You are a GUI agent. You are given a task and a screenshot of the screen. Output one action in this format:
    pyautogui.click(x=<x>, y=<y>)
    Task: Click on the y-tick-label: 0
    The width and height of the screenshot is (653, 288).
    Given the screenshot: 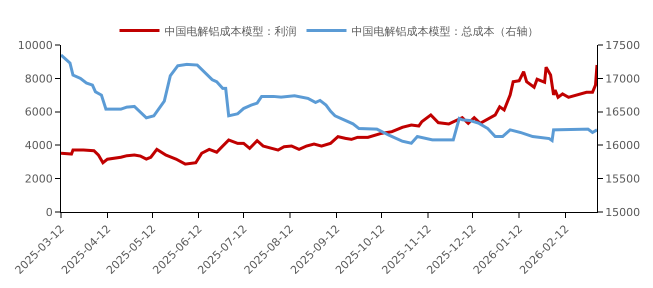 What is the action you would take?
    pyautogui.click(x=49, y=212)
    